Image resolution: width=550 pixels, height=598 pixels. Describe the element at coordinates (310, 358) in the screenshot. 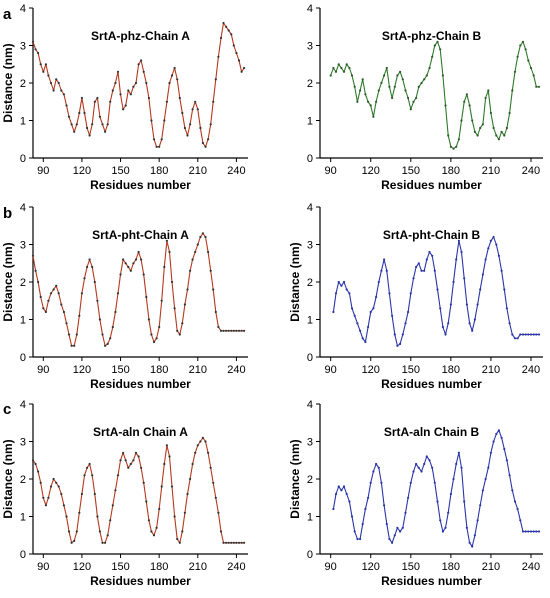

I see `y-tick-label: 0` at that location.